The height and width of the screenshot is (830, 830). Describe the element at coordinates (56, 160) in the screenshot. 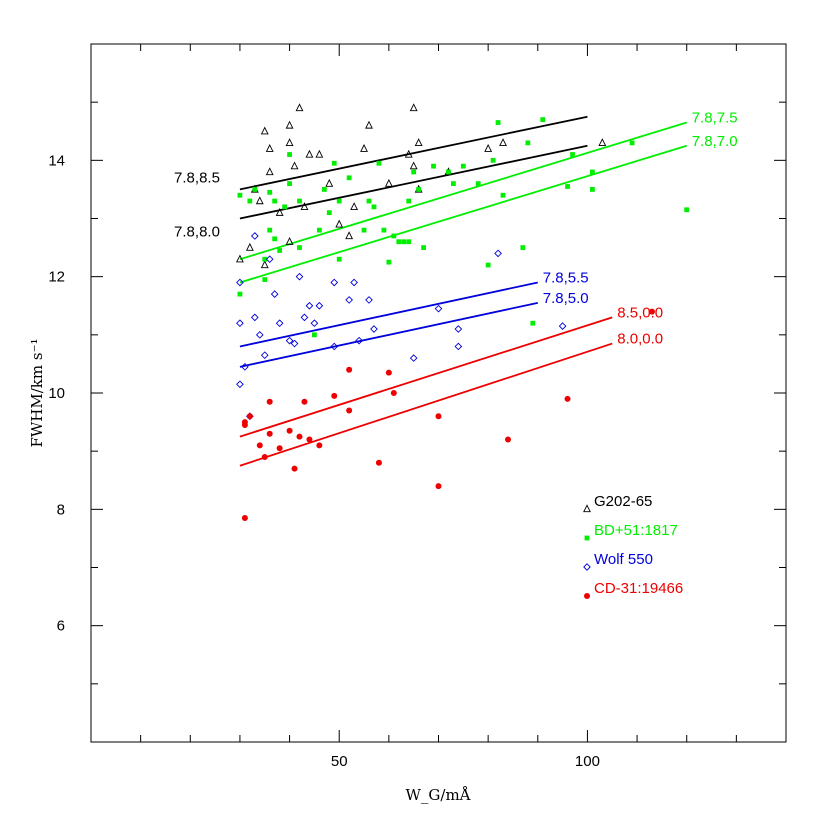

I see `y-tick-label: 14` at that location.